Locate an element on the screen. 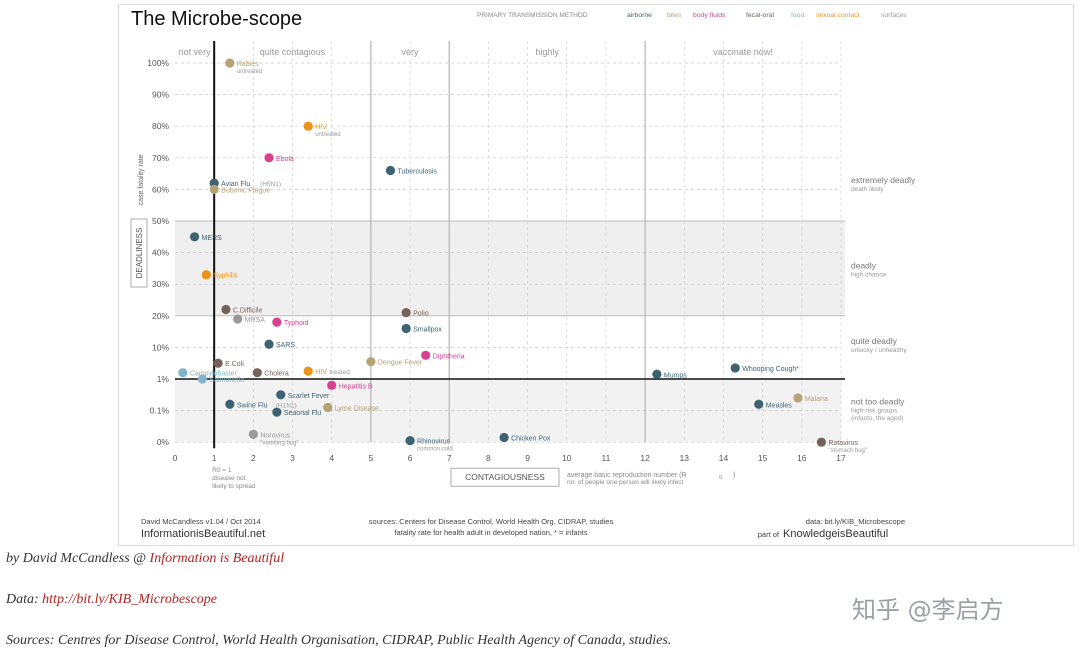 The image size is (1080, 654). data-point-note: untreated is located at coordinates (249, 72).